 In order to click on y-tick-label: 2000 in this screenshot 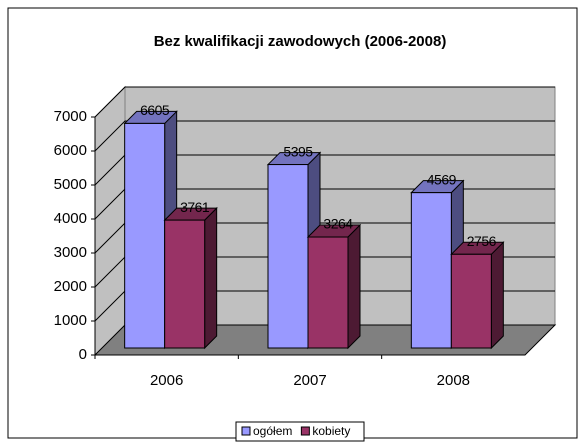, I will do `click(70, 286)`.